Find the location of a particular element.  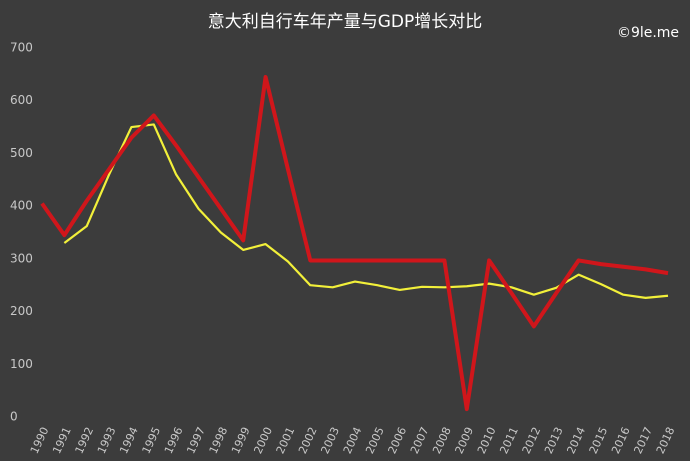

y-tick-label: 0 is located at coordinates (14, 417).